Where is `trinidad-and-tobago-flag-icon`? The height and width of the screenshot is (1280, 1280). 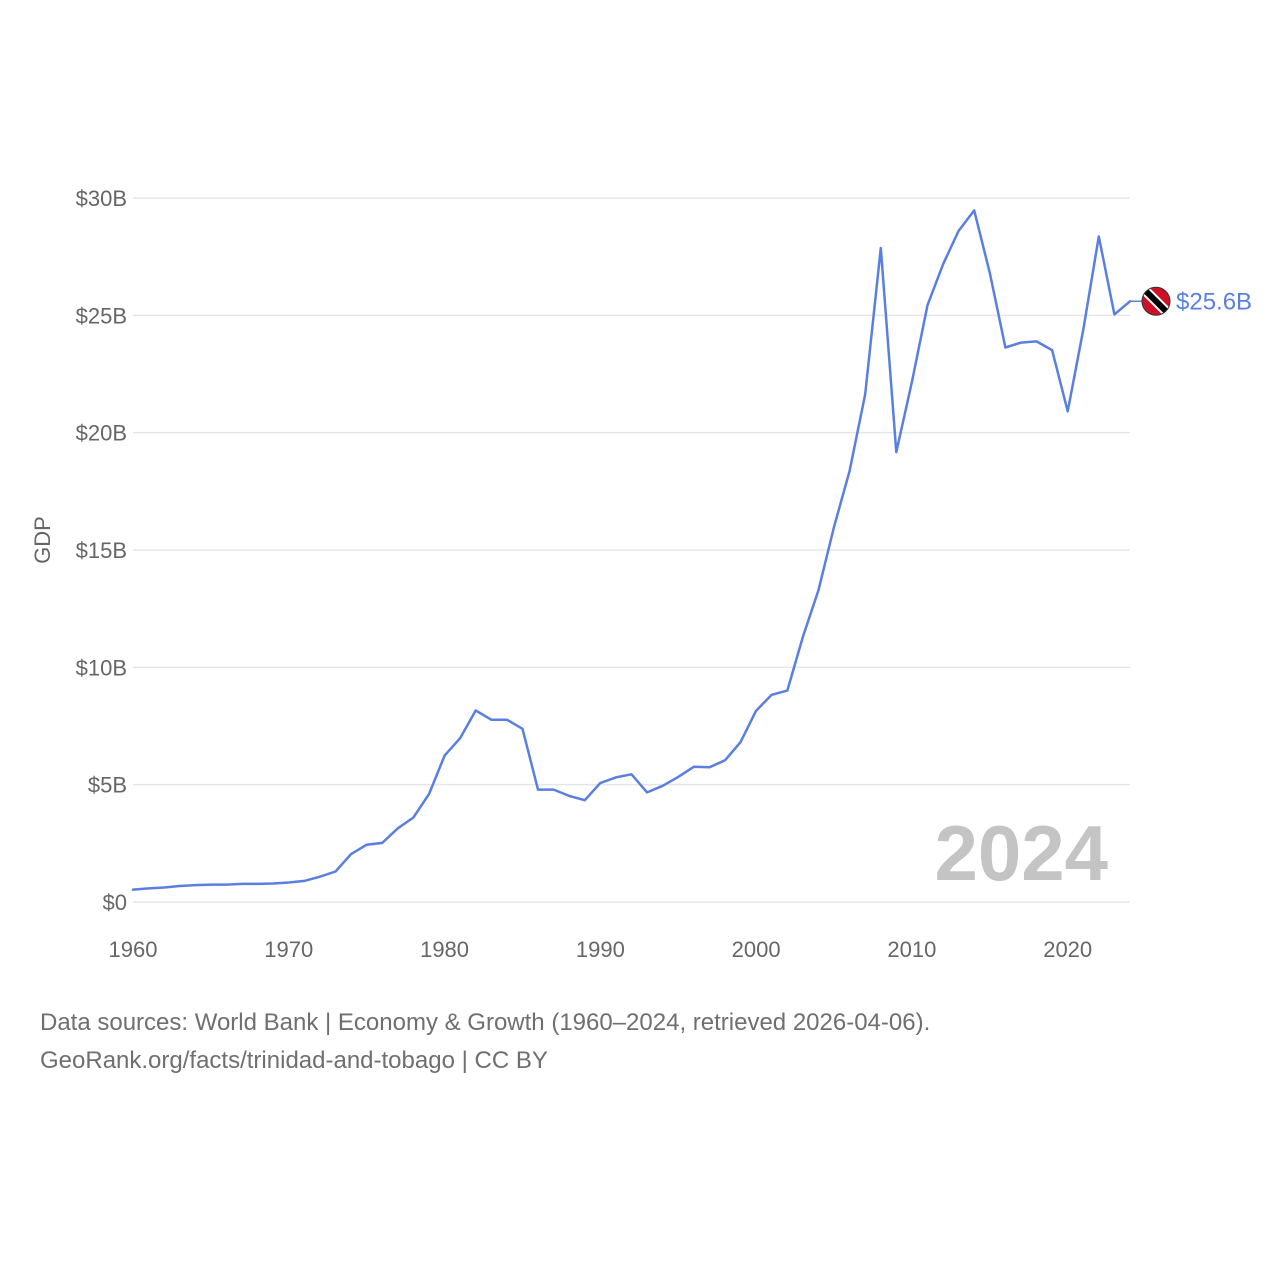
trinidad-and-tobago-flag-icon is located at coordinates (1156, 301).